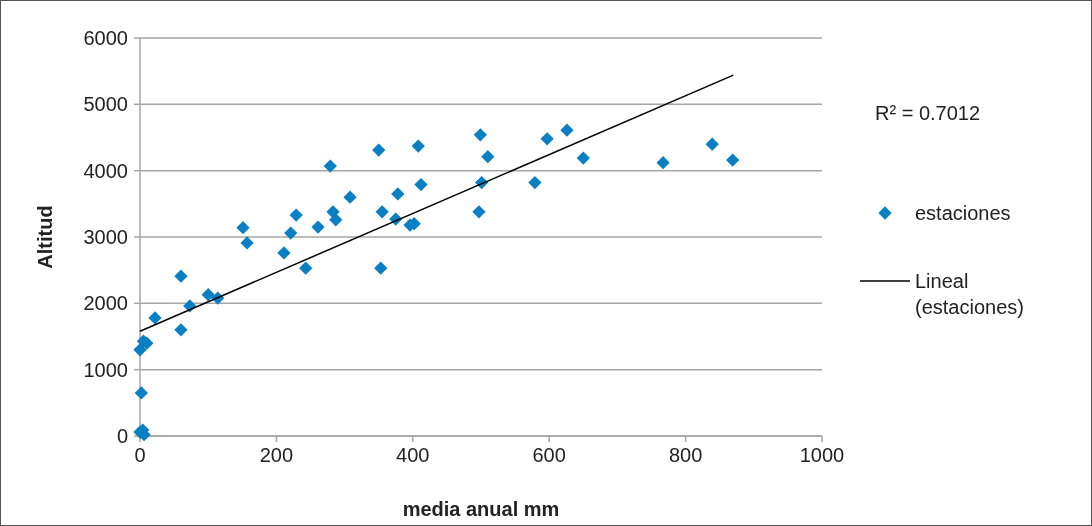  I want to click on x-tick-label: 600, so click(549, 455).